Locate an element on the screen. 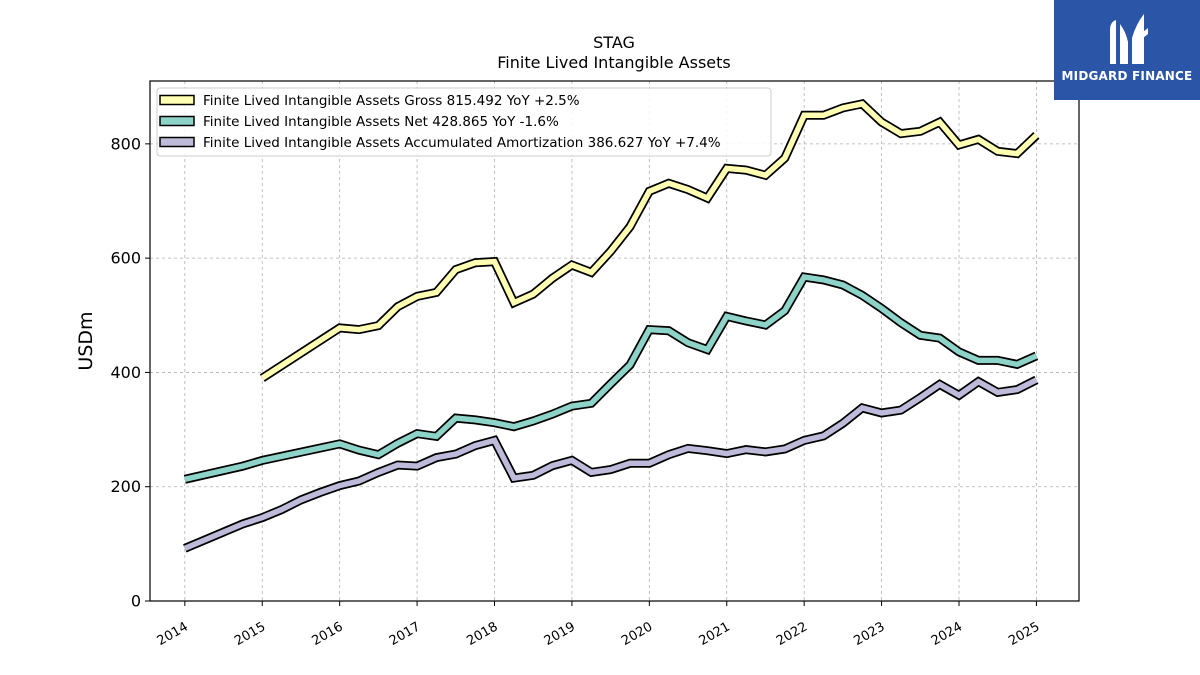 The image size is (1200, 675). y-tick-label: 200 is located at coordinates (125, 486).